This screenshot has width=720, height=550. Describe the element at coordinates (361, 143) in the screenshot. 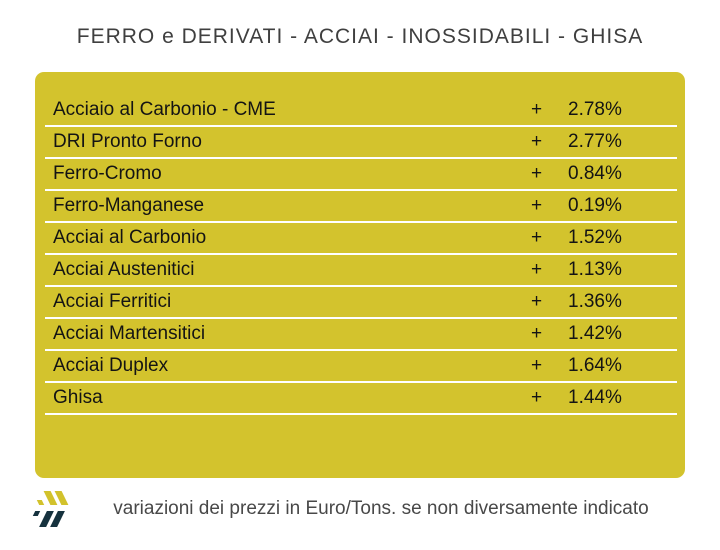

I see `table-row: DRI Pronto Forno + 2.77%` at that location.